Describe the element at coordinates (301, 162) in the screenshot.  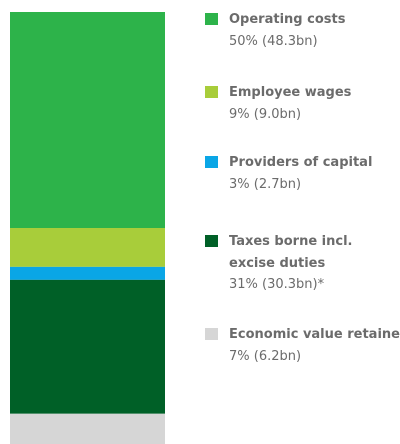
I see `legend-label: Providers of capital` at that location.